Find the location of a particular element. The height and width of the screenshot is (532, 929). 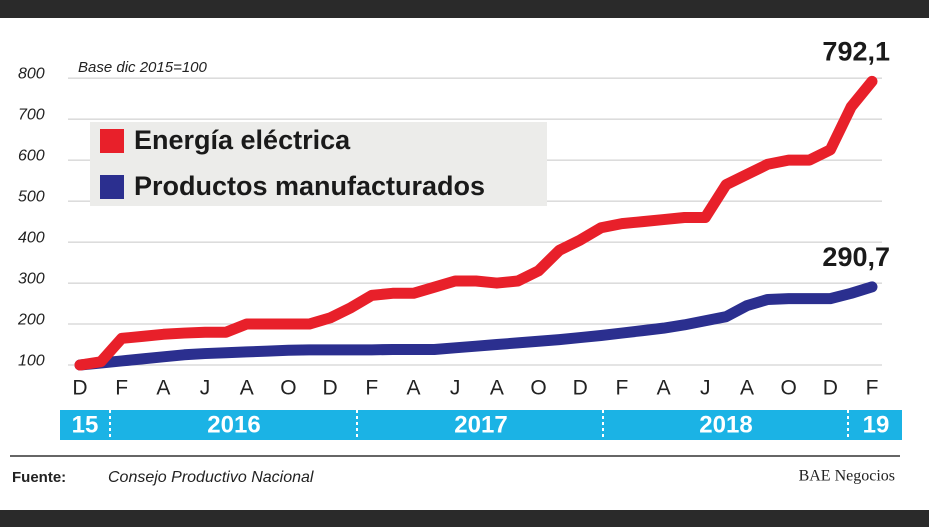

top-bar is located at coordinates (464, 9).